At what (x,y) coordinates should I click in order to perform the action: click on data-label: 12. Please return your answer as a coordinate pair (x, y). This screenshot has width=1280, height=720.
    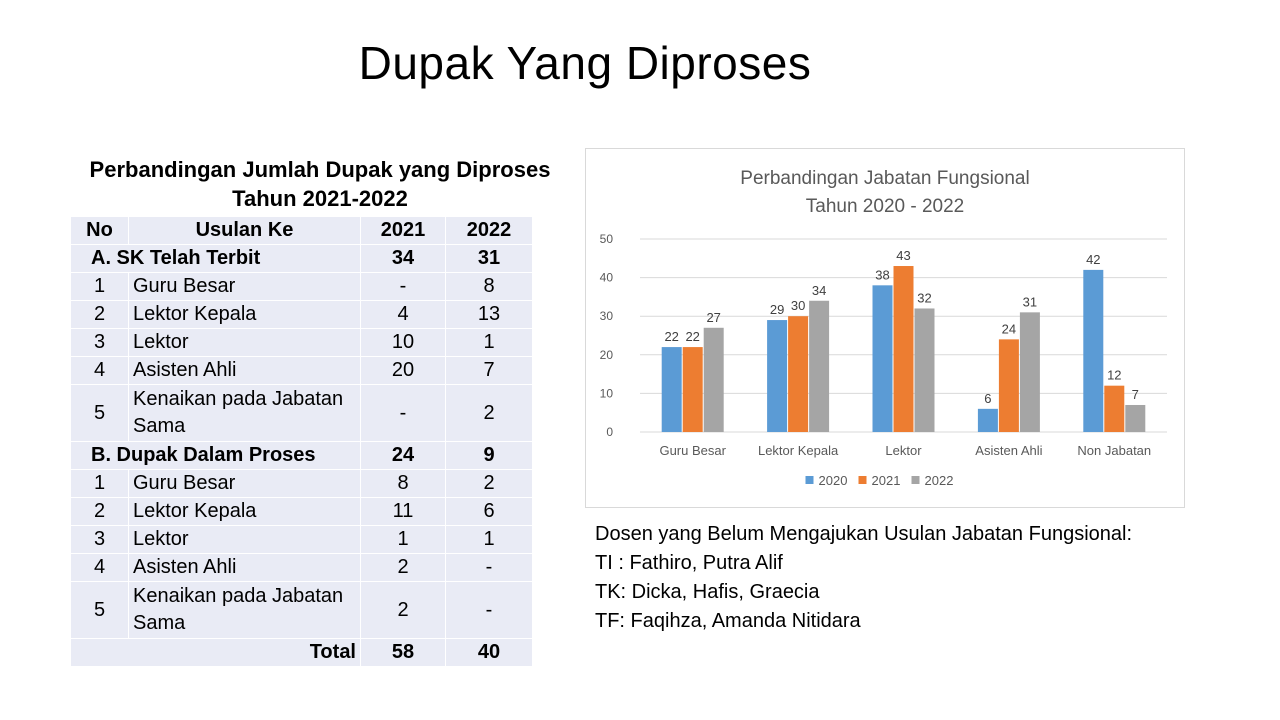
    Looking at the image, I should click on (1114, 375).